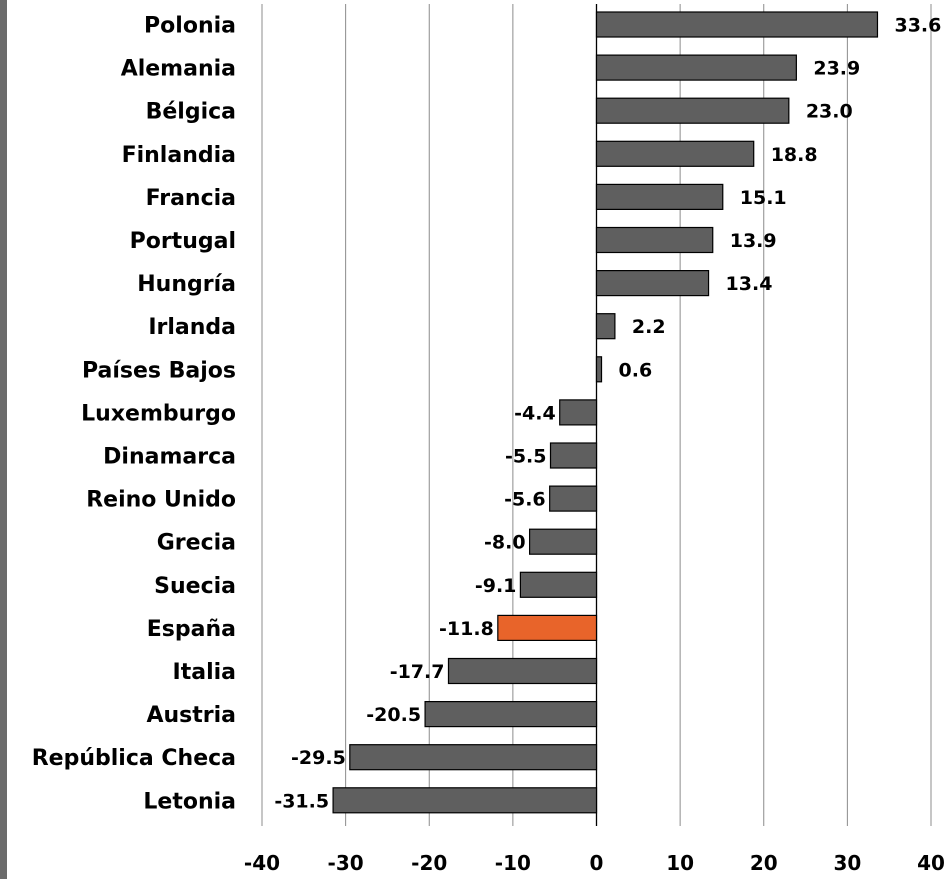 This screenshot has width=947, height=879. Describe the element at coordinates (465, 800) in the screenshot. I see `bar-letonia` at that location.